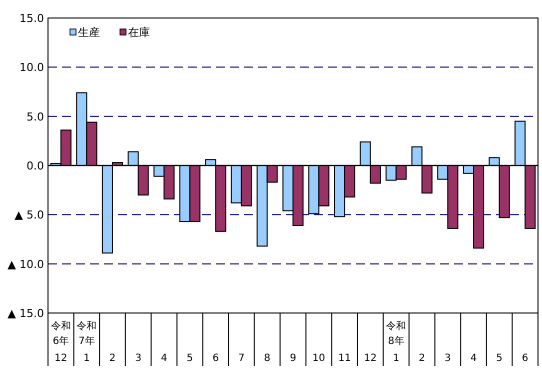 The image size is (542, 378). What do you see at coordinates (32, 67) in the screenshot?
I see `ytick: 10.0` at bounding box center [32, 67].